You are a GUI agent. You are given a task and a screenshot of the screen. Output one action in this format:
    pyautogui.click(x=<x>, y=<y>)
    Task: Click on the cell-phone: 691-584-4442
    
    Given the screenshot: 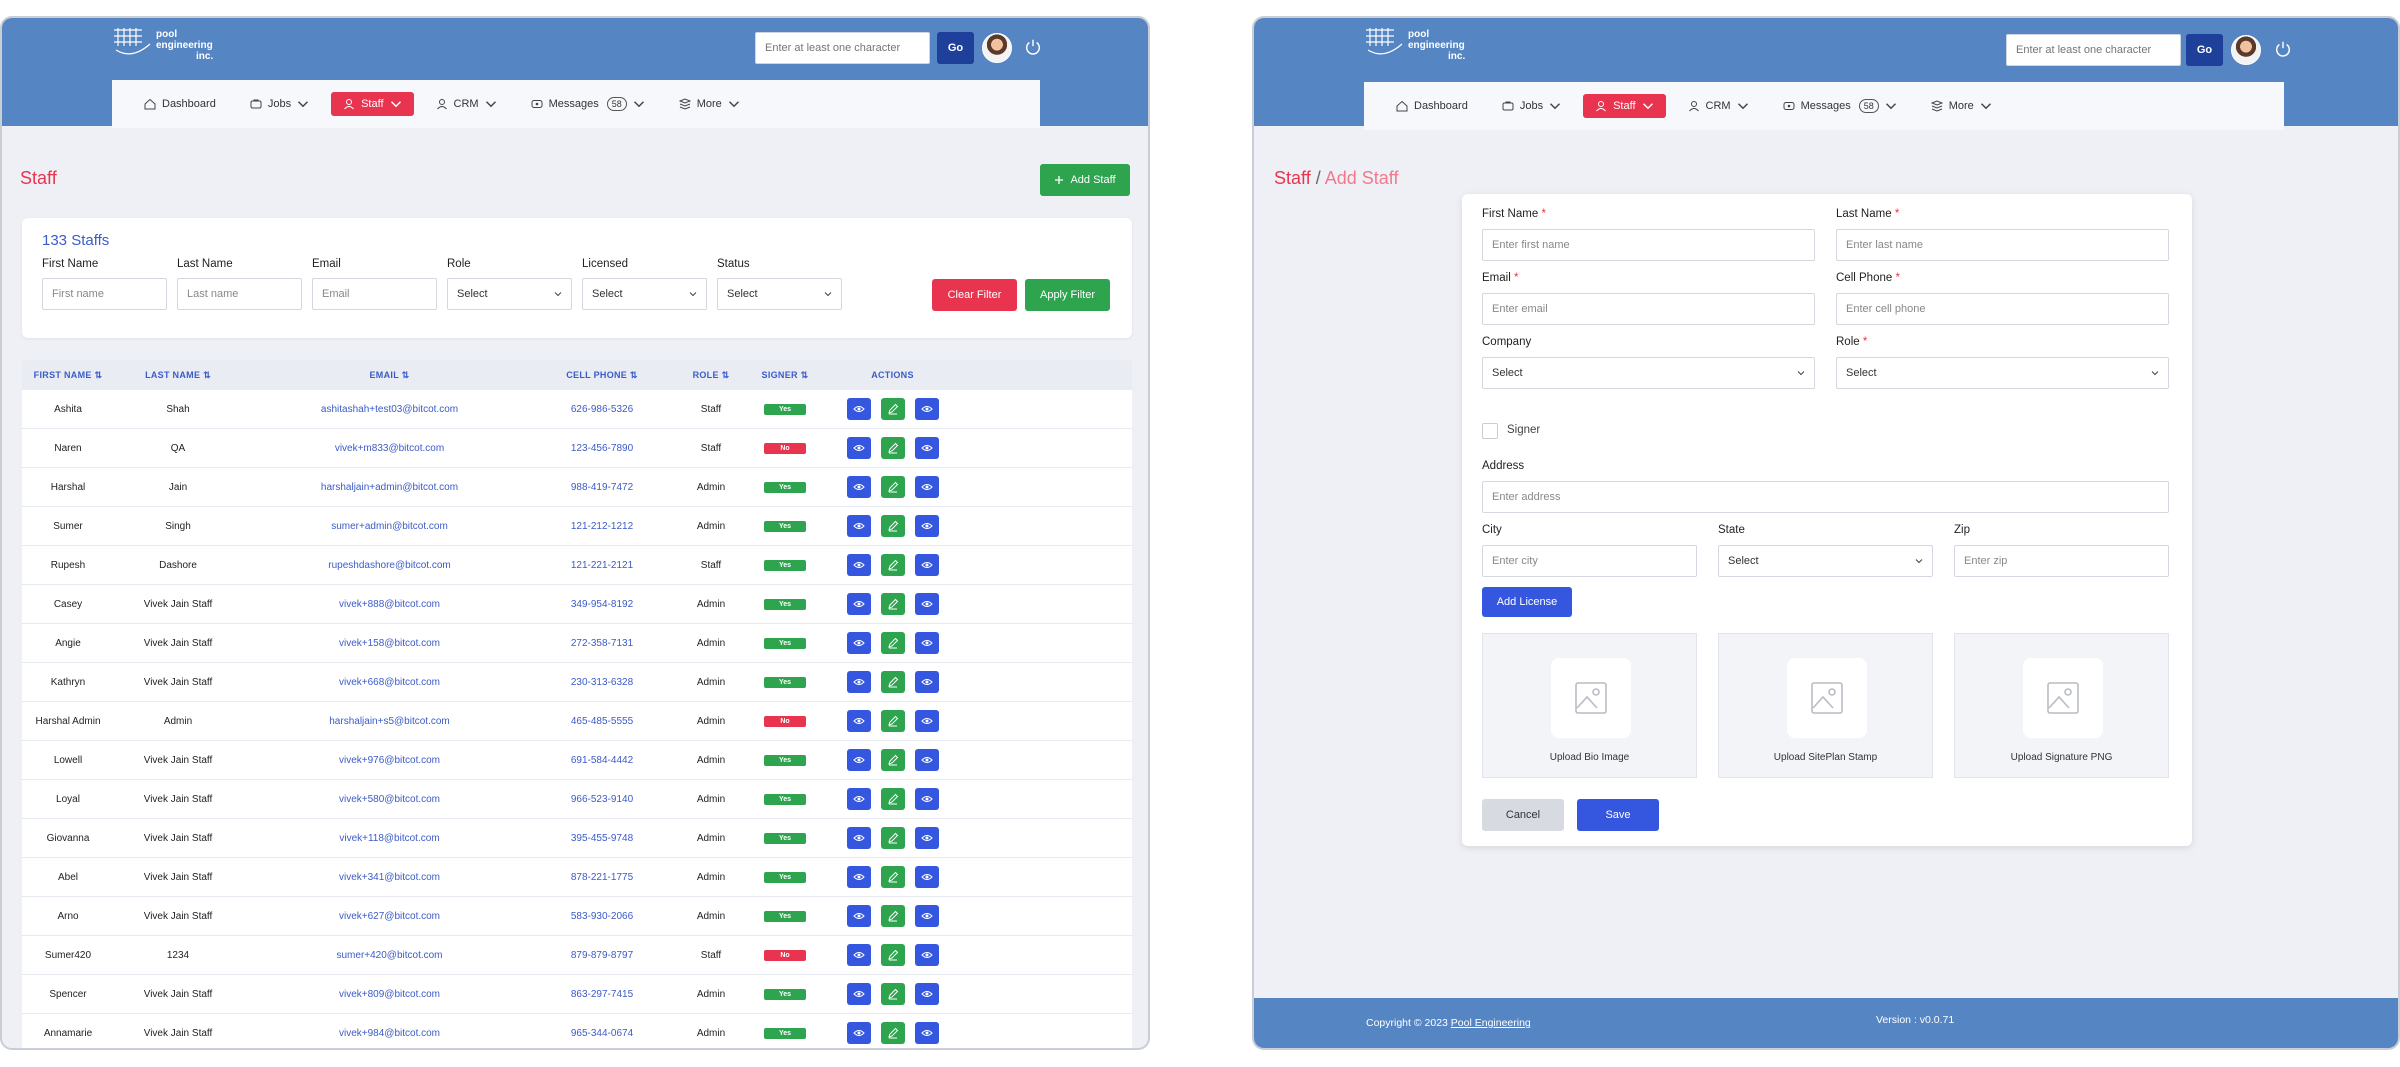 What is the action you would take?
    pyautogui.click(x=602, y=760)
    